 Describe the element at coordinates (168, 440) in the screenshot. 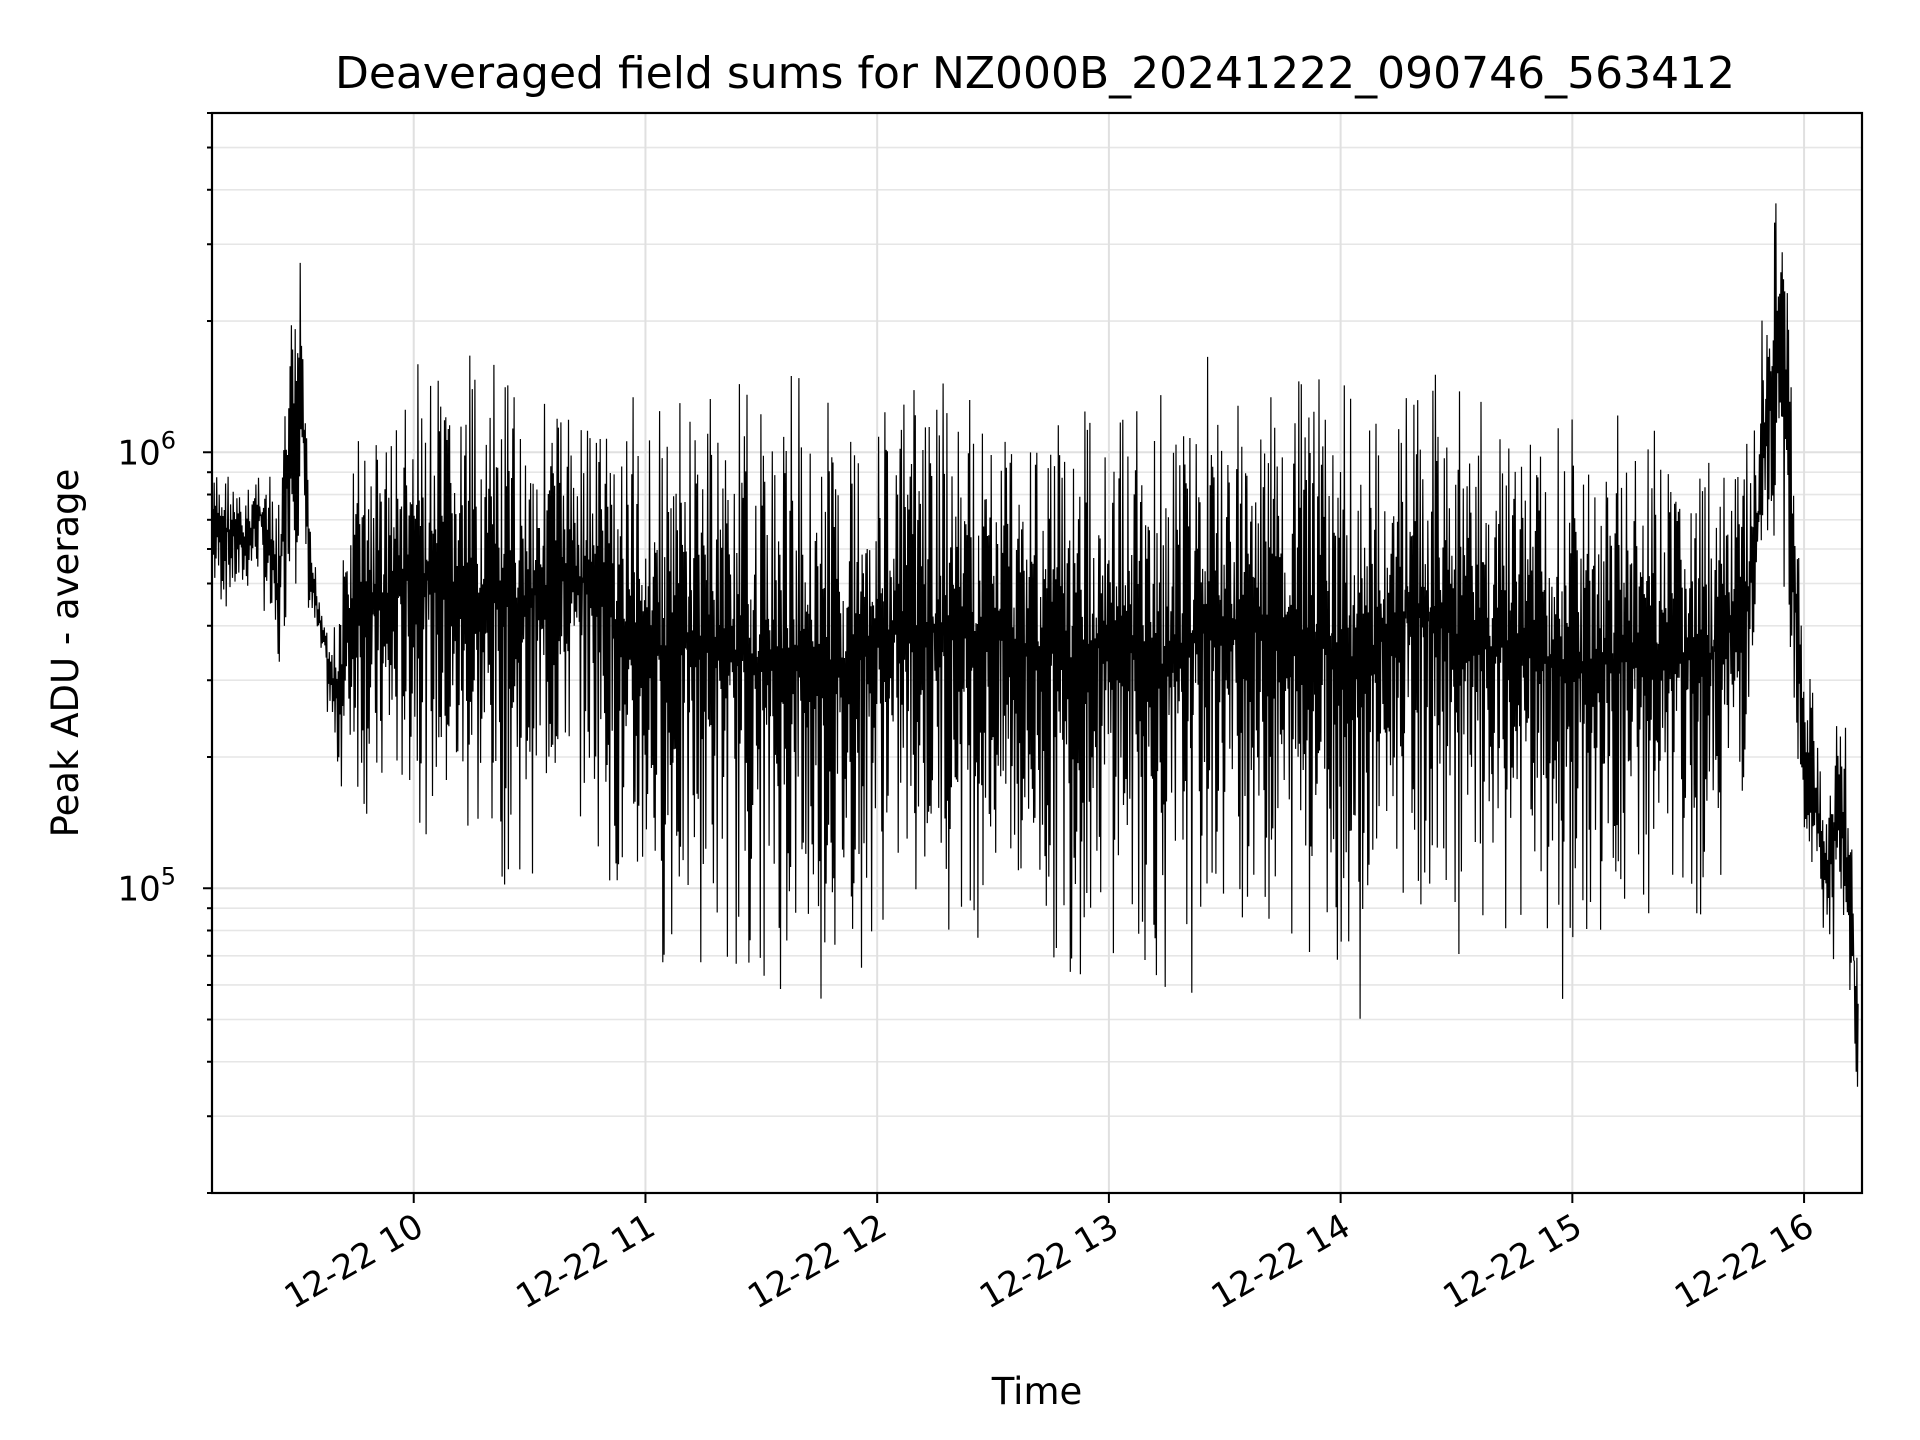

I see `y-tick-exponent: 6` at that location.